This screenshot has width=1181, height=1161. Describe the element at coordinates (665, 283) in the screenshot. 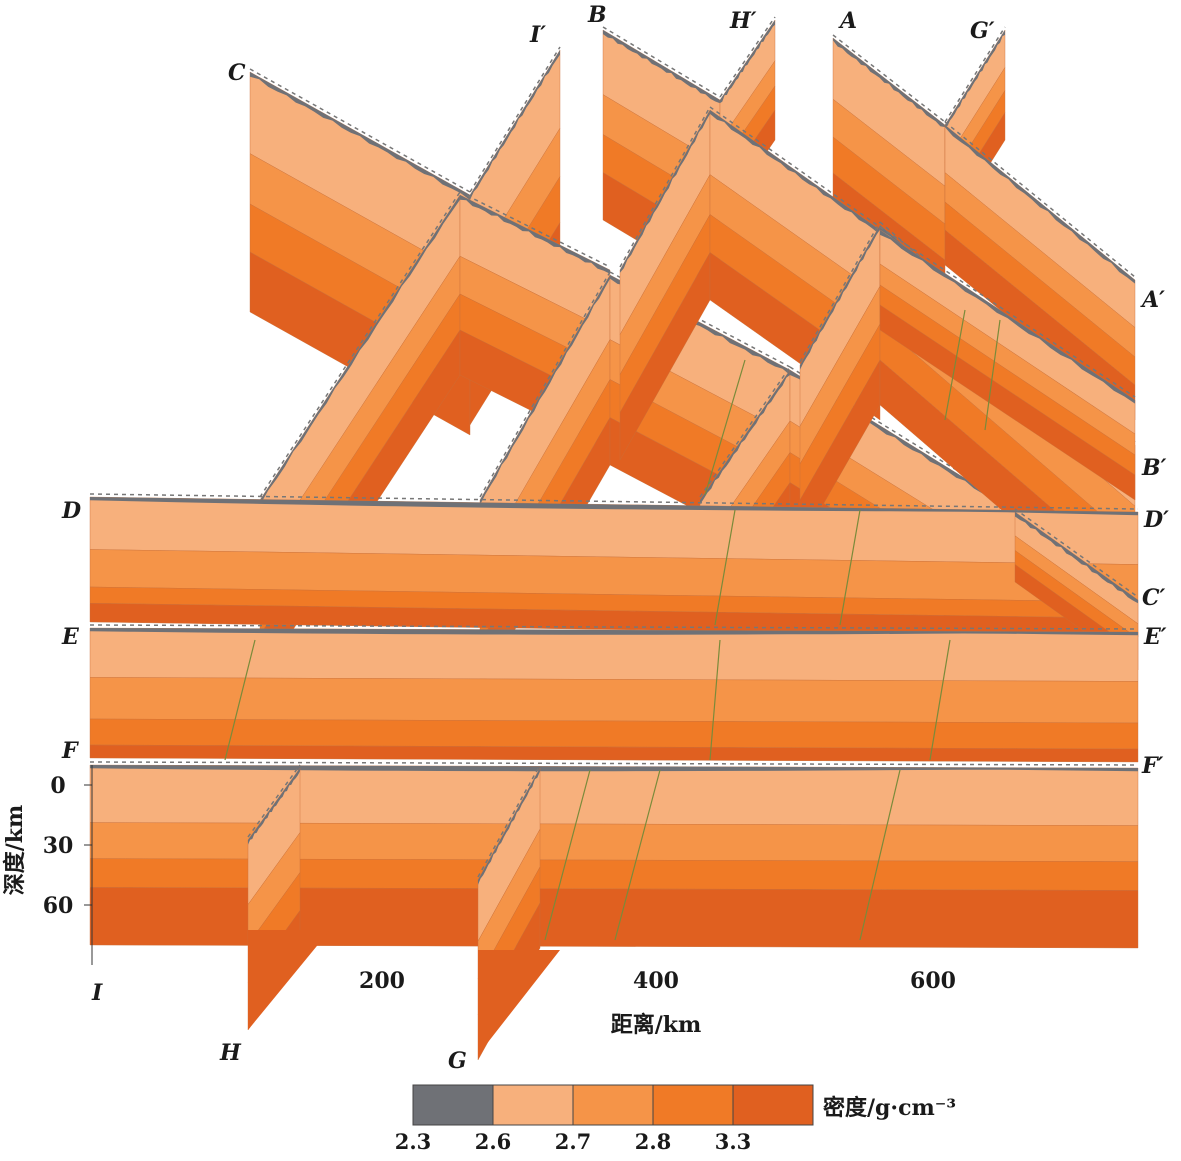

I see `profile-H-upper-chevron-seg1` at that location.